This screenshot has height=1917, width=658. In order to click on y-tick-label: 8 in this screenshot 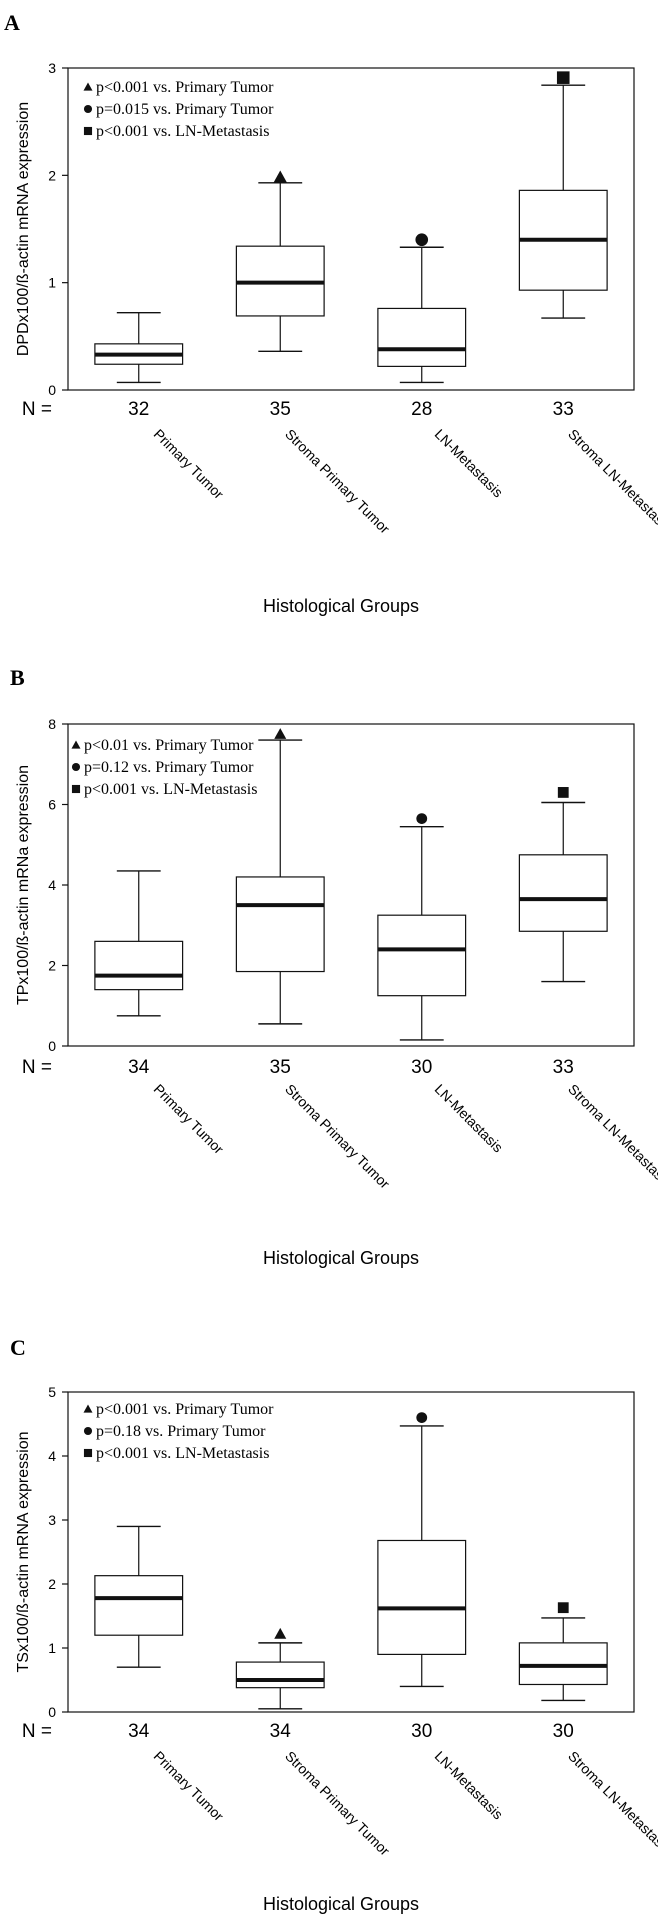, I will do `click(52, 724)`.